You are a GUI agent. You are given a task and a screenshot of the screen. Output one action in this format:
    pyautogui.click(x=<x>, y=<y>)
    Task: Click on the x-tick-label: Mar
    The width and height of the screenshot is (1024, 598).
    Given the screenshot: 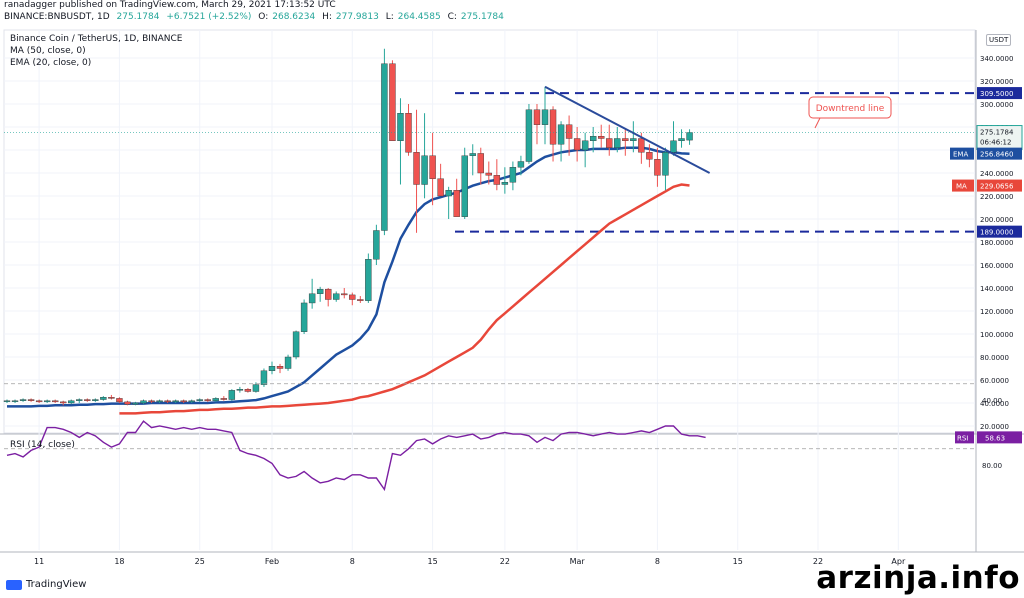 What is the action you would take?
    pyautogui.click(x=578, y=561)
    